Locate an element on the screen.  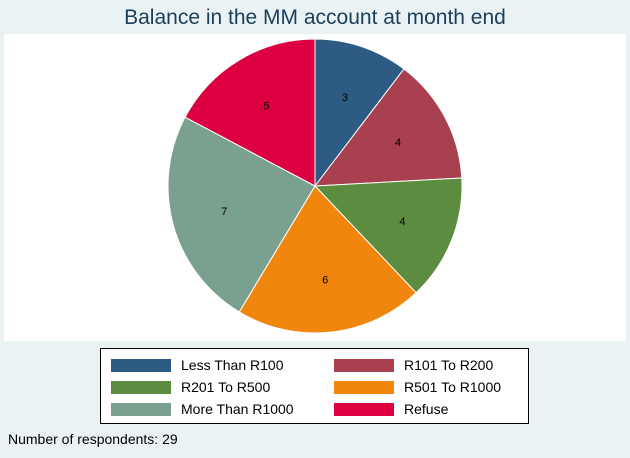
slice-value-label: 6 is located at coordinates (325, 281).